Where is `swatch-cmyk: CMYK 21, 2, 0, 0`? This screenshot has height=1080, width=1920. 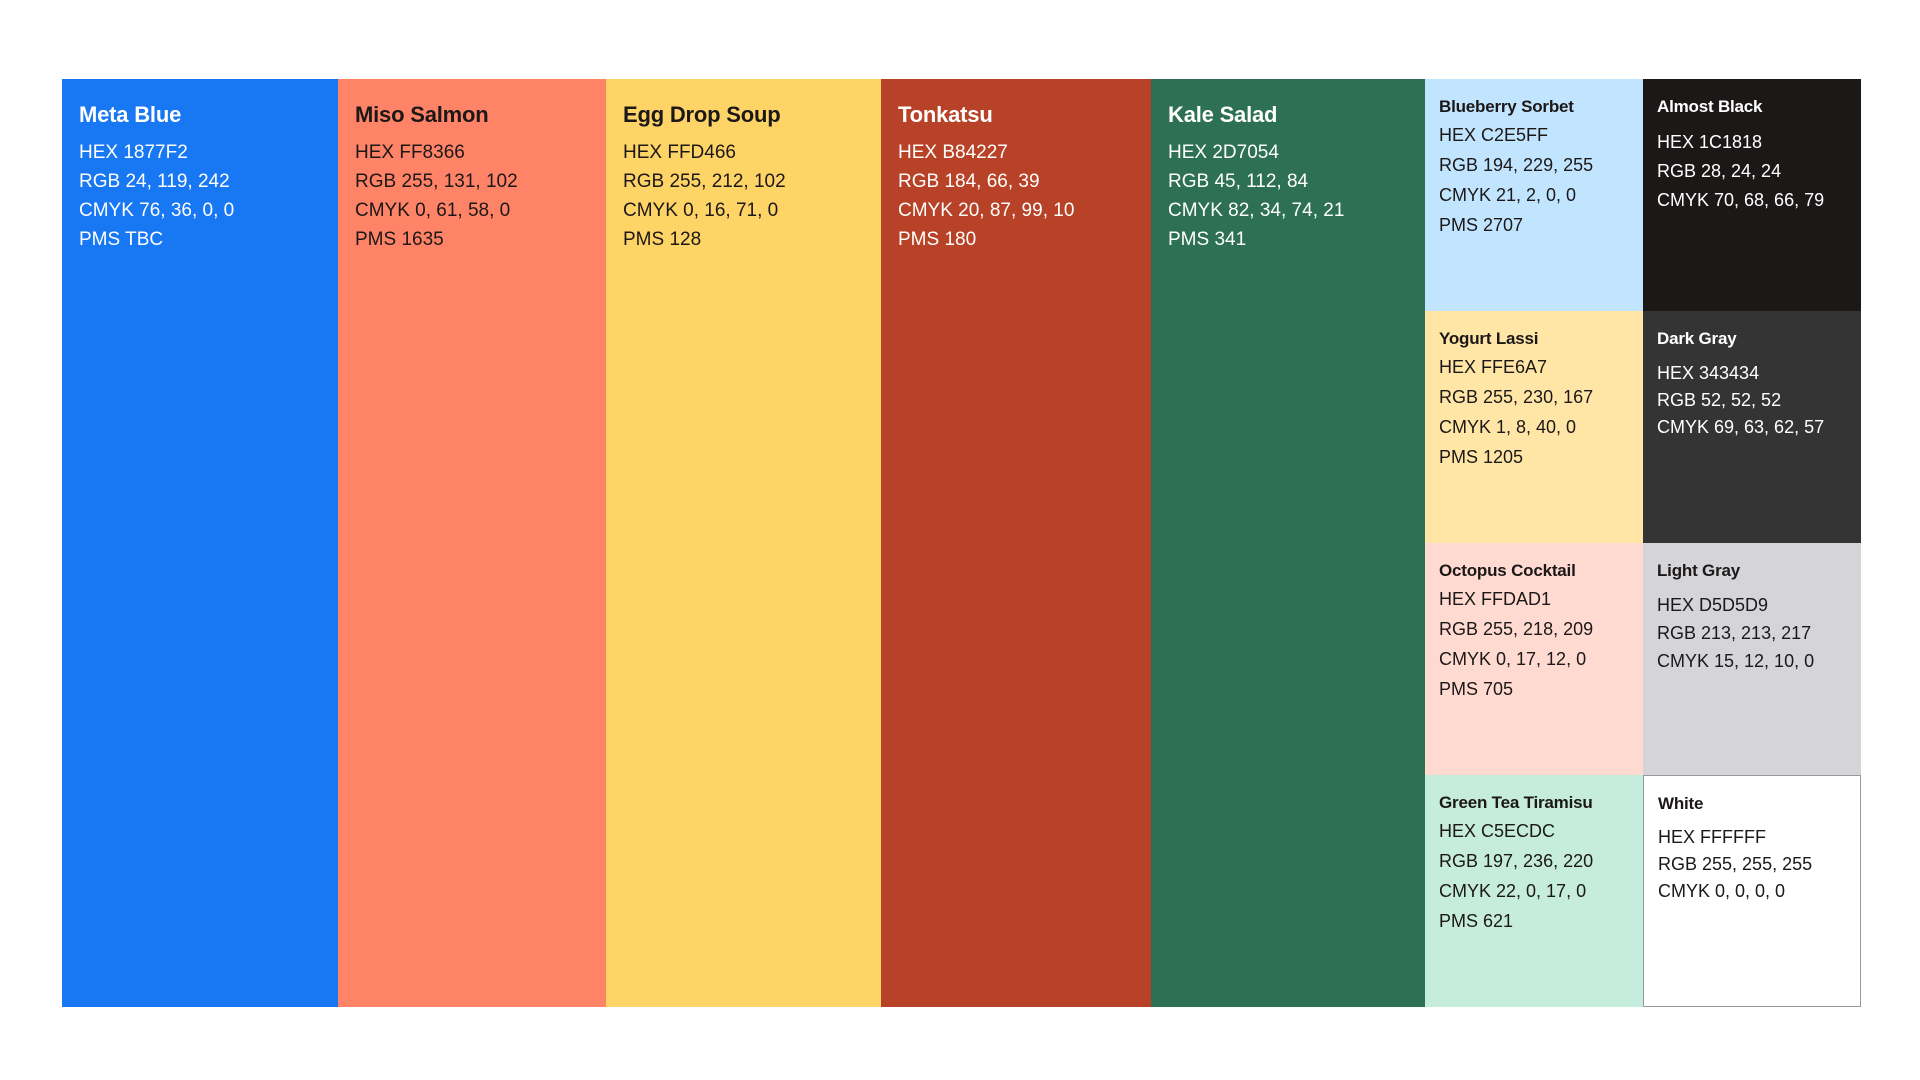 swatch-cmyk: CMYK 21, 2, 0, 0 is located at coordinates (1508, 195).